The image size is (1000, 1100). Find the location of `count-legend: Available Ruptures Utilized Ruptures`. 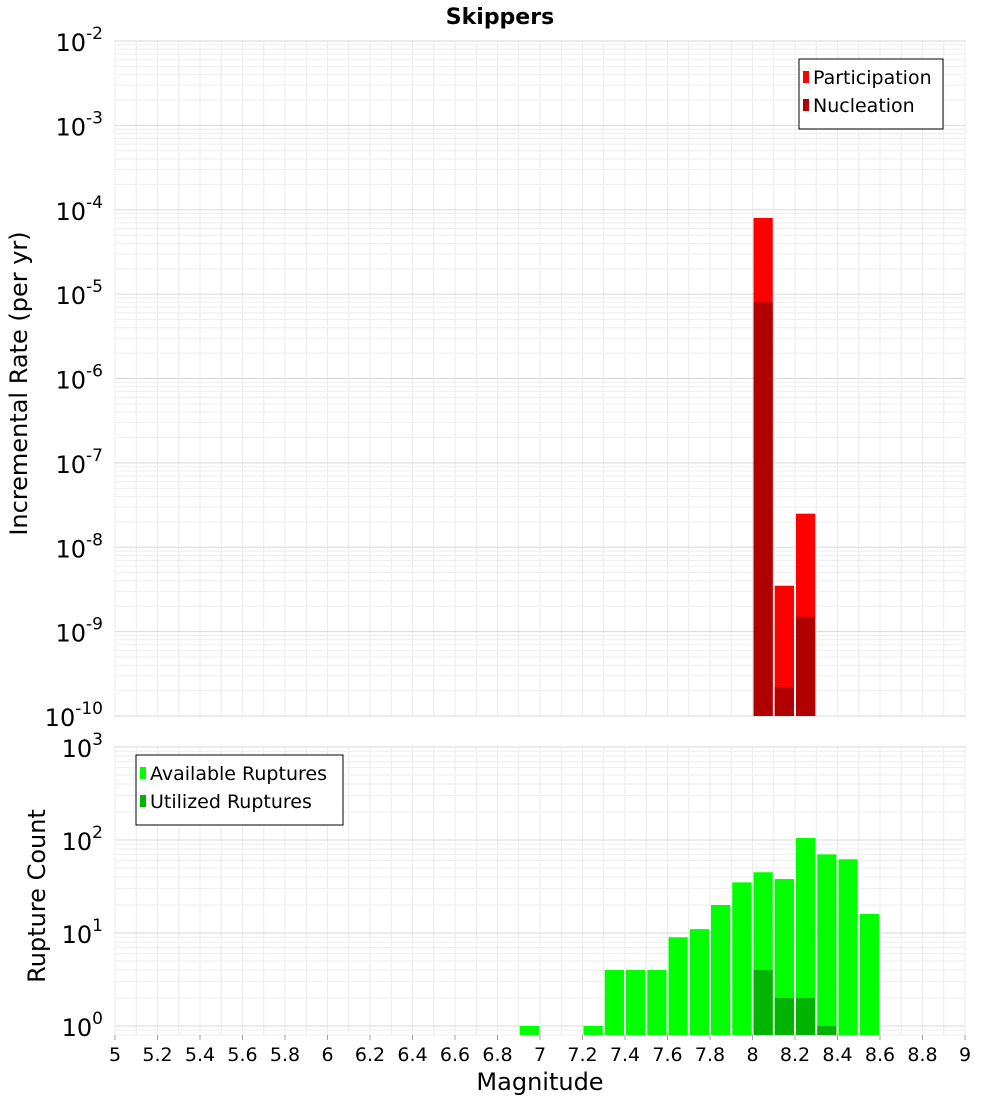

count-legend: Available Ruptures Utilized Ruptures is located at coordinates (239, 790).